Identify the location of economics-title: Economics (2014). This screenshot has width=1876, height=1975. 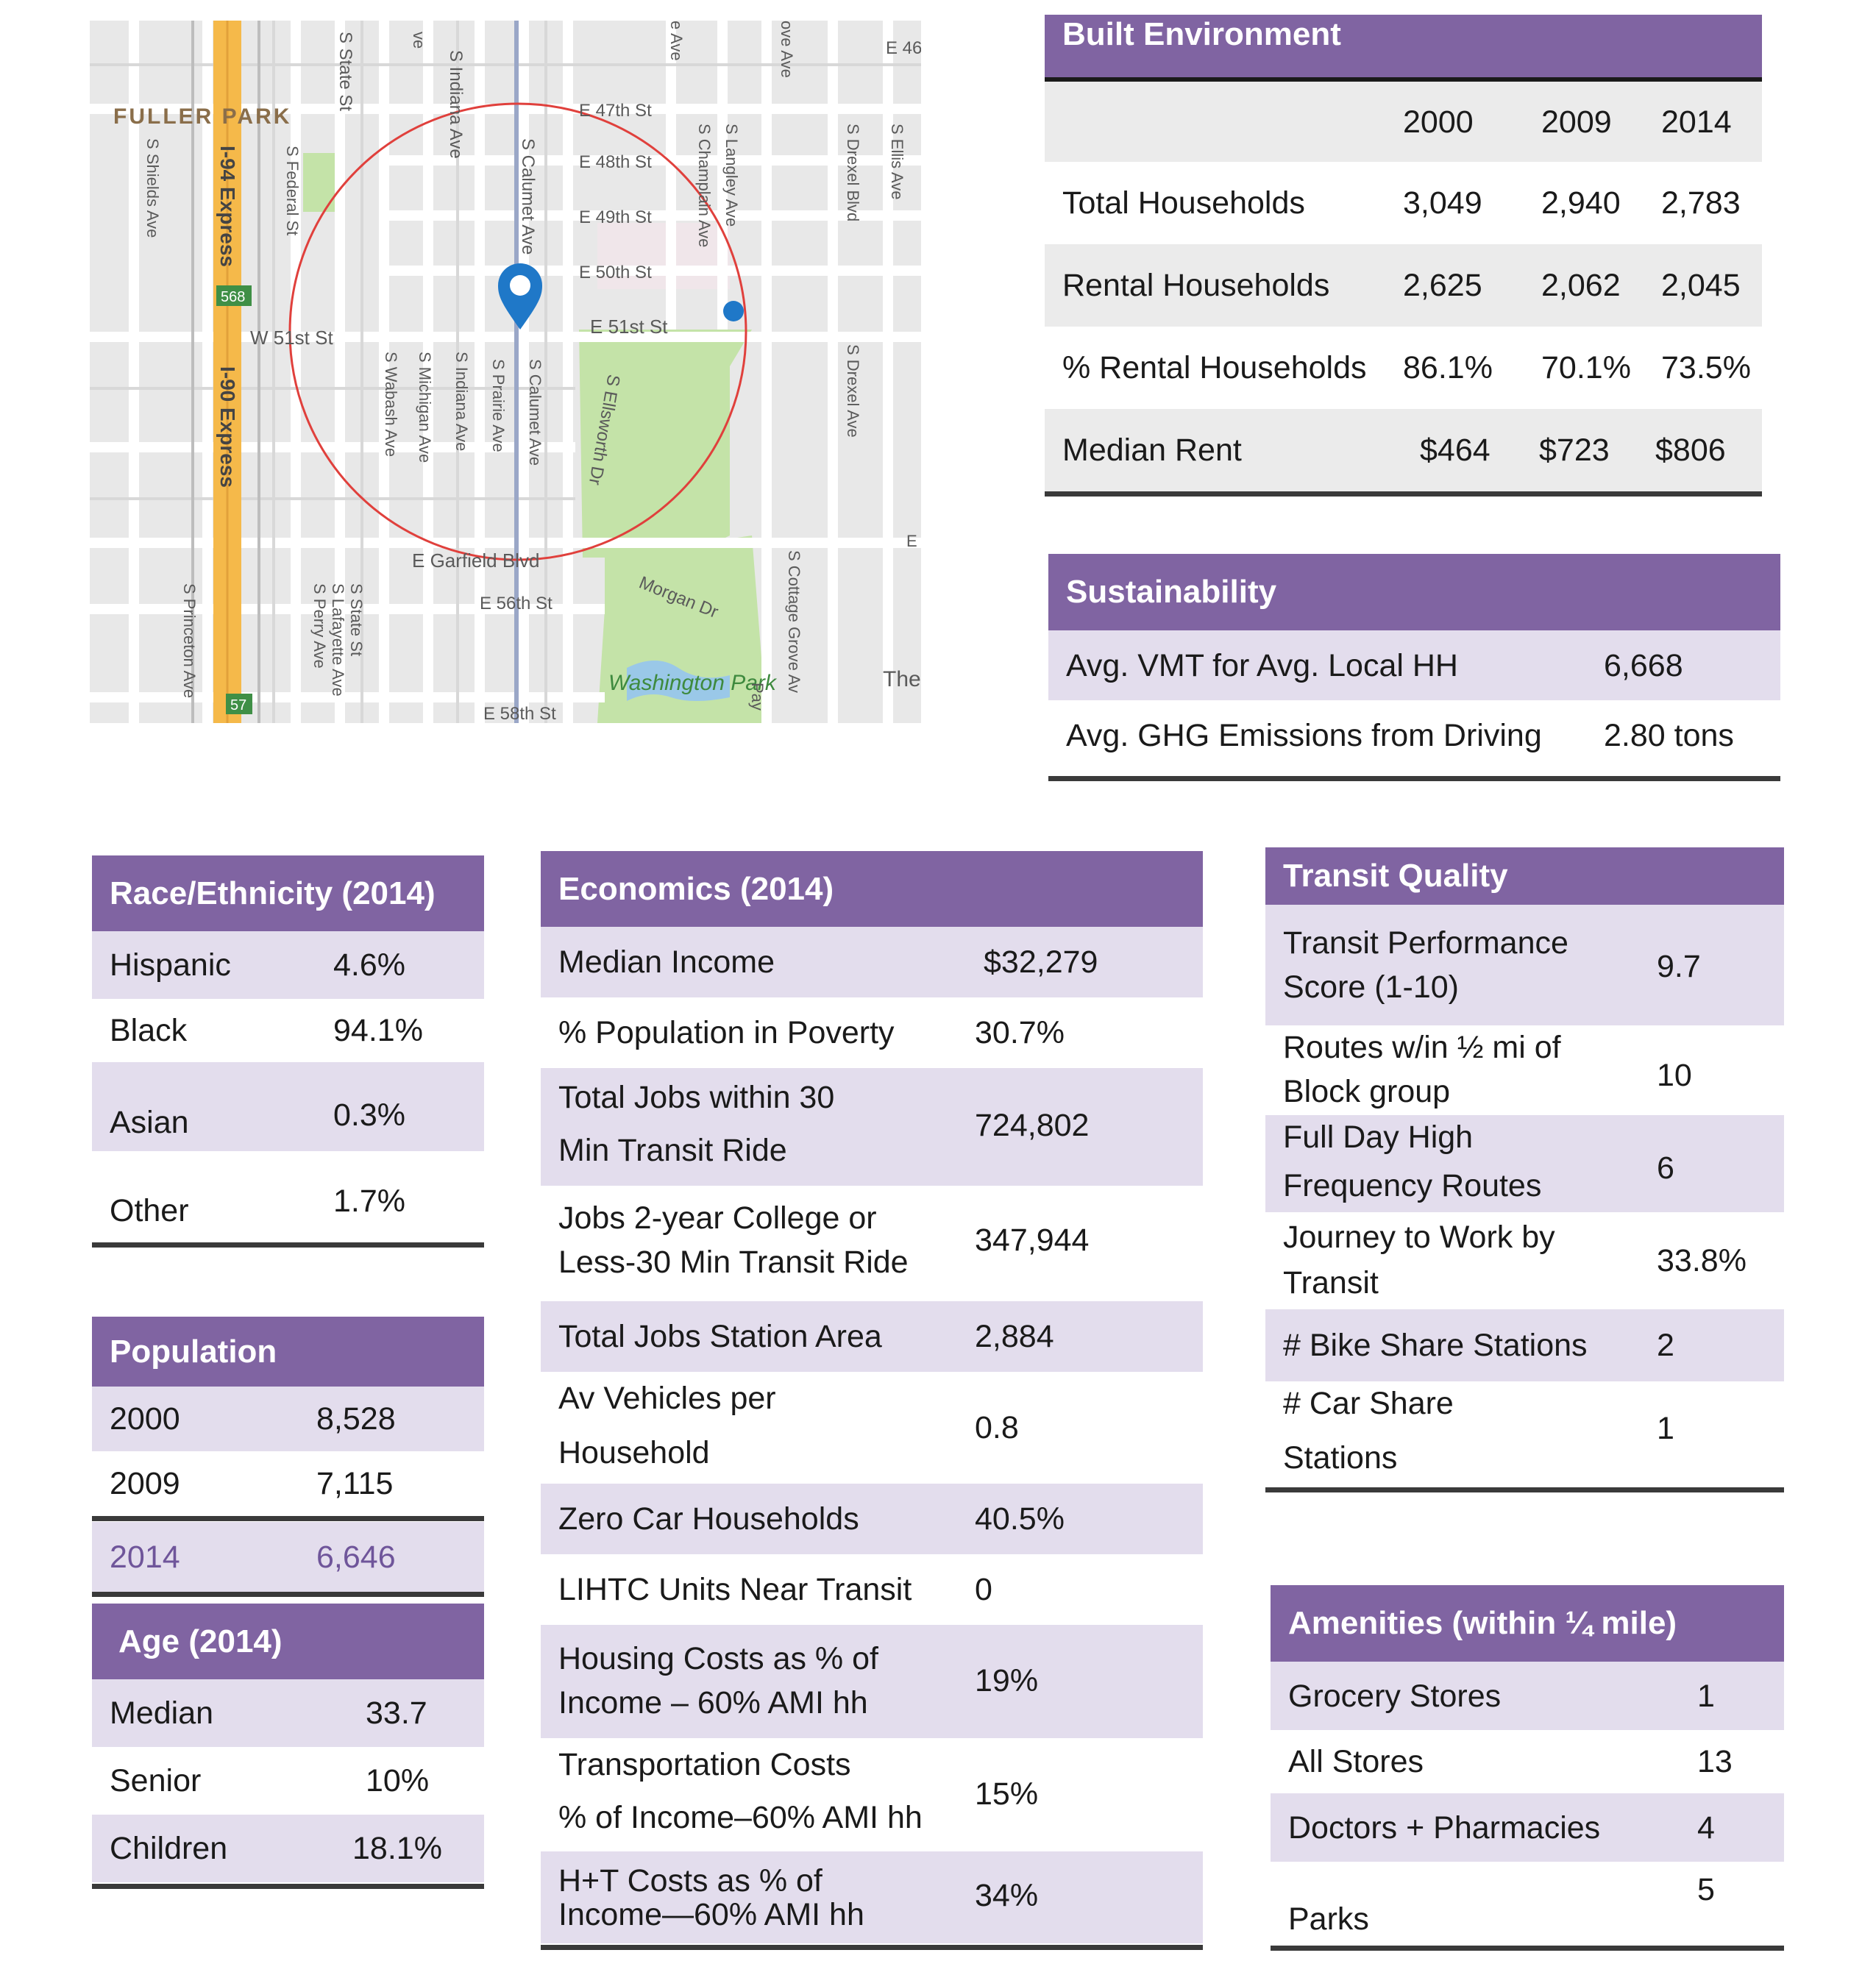
(696, 888).